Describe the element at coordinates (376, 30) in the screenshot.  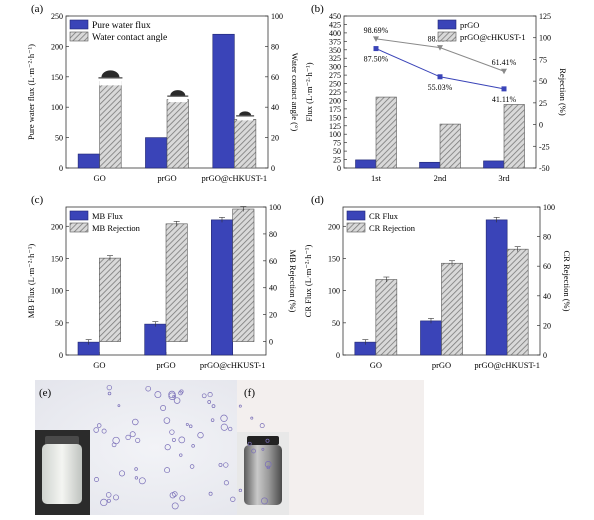
I see `rejection-label: 98.69%` at that location.